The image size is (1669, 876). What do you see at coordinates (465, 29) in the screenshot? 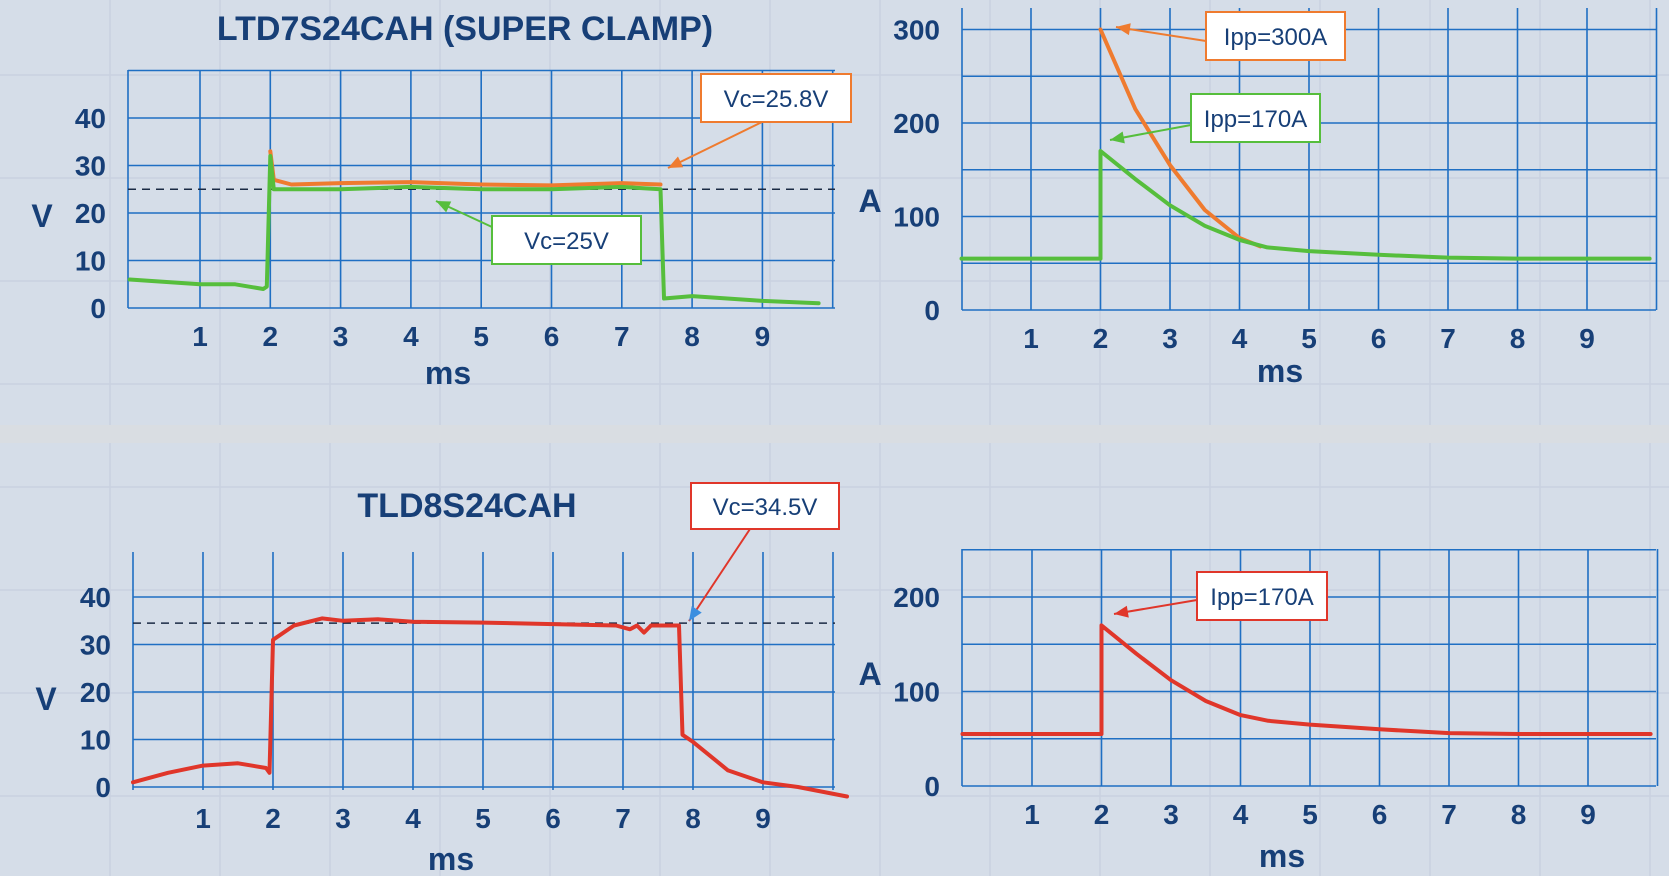
I see `chart-title: LTD7S24CAH (SUPER CLAMP)` at bounding box center [465, 29].